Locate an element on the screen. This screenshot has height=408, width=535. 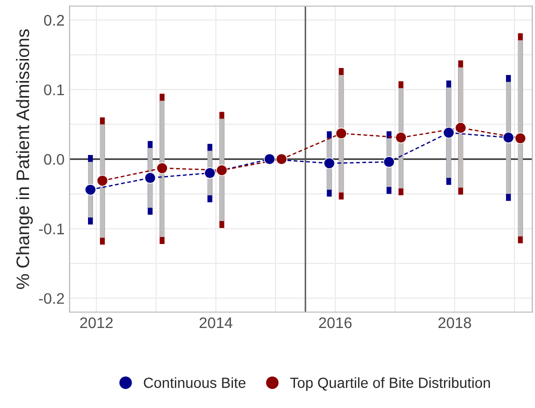
y-tick-label: 0.1 is located at coordinates (54, 90).